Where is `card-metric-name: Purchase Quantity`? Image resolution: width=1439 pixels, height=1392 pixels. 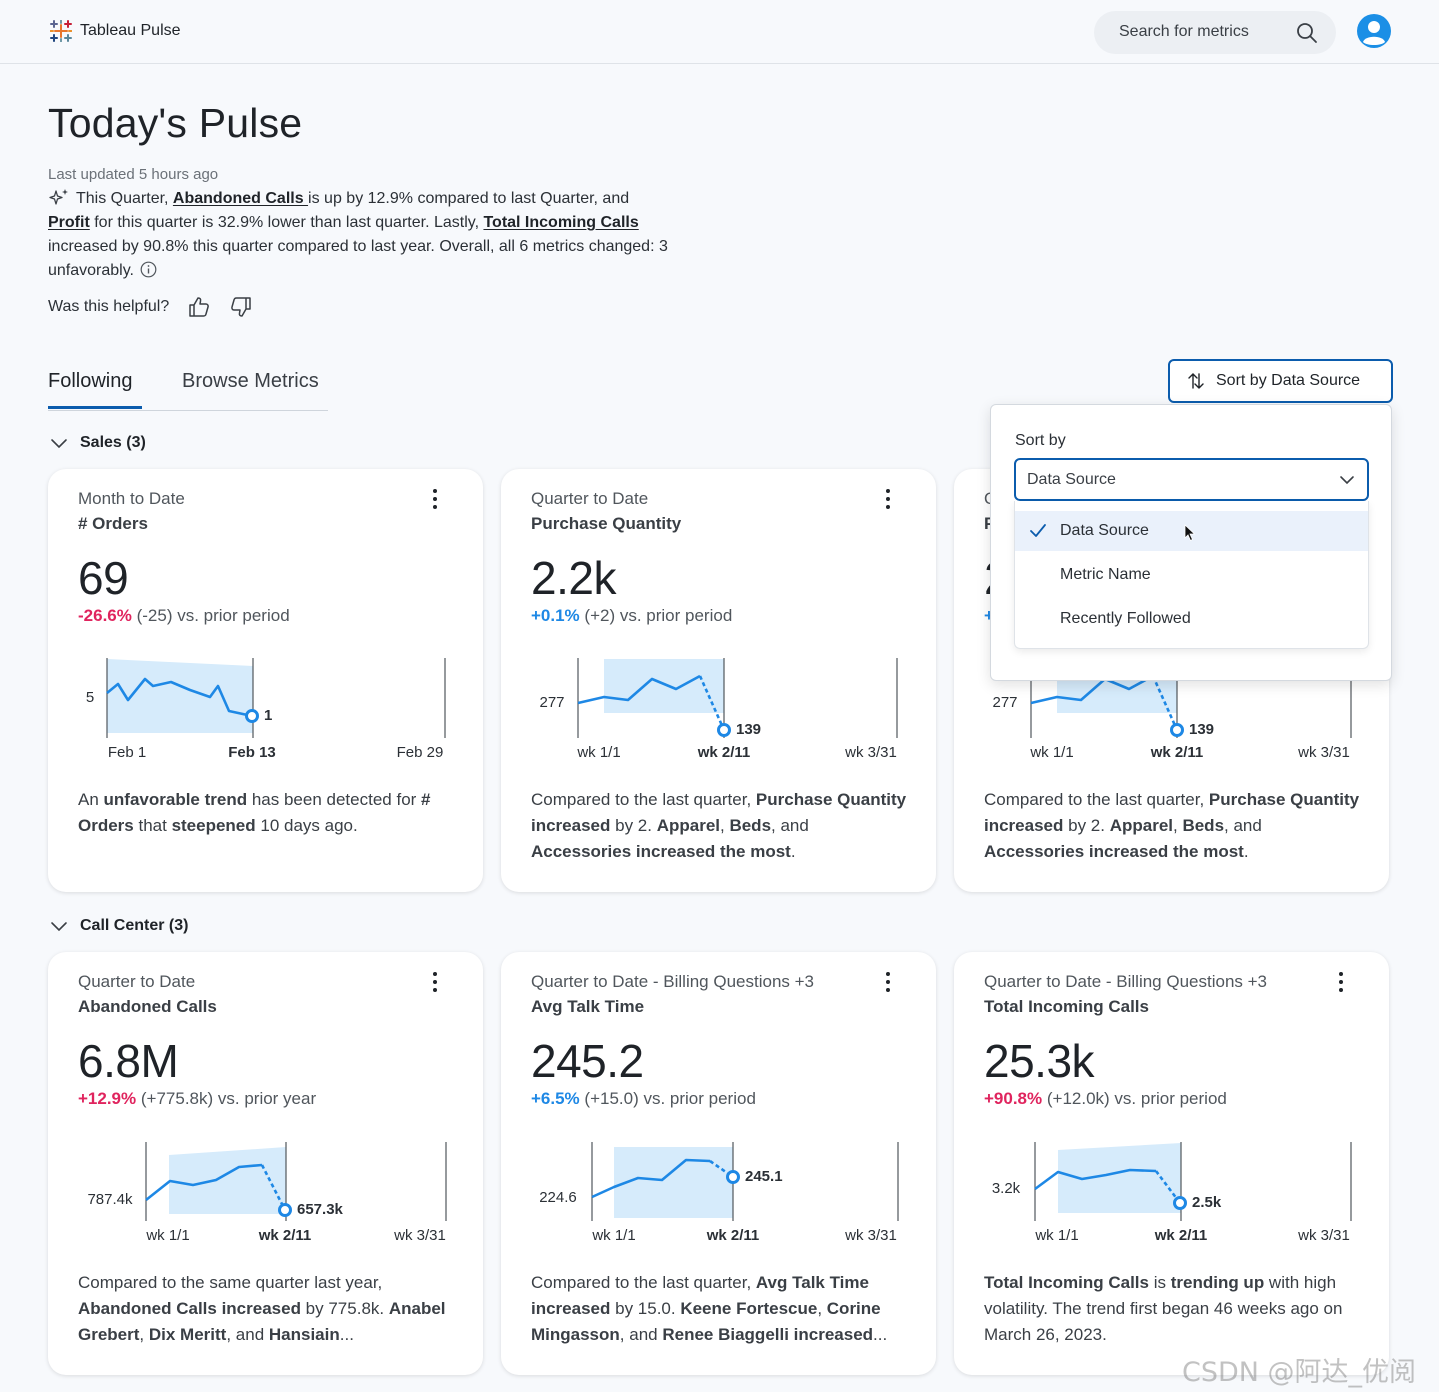
card-metric-name: Purchase Quantity is located at coordinates (606, 523).